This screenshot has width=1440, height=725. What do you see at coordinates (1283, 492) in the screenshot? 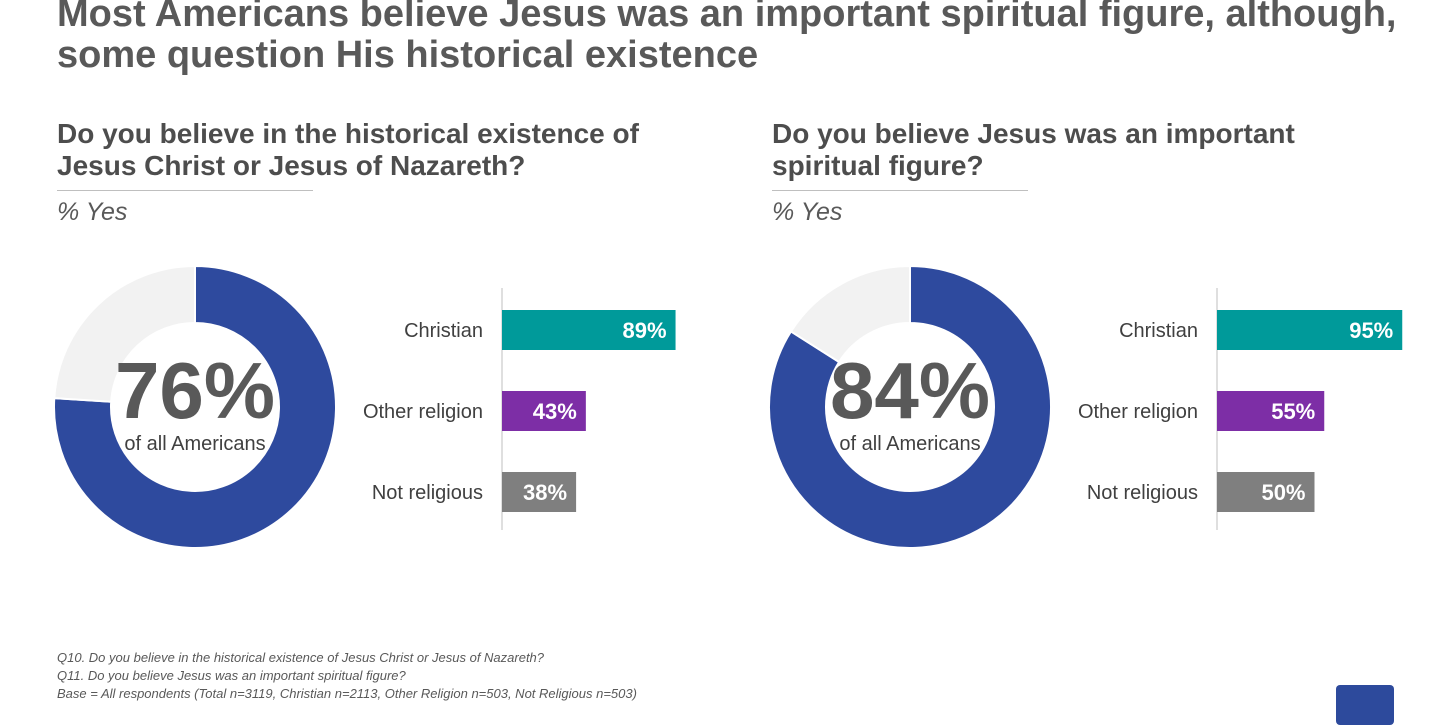
I see `data-label-not-religious: 50%` at bounding box center [1283, 492].